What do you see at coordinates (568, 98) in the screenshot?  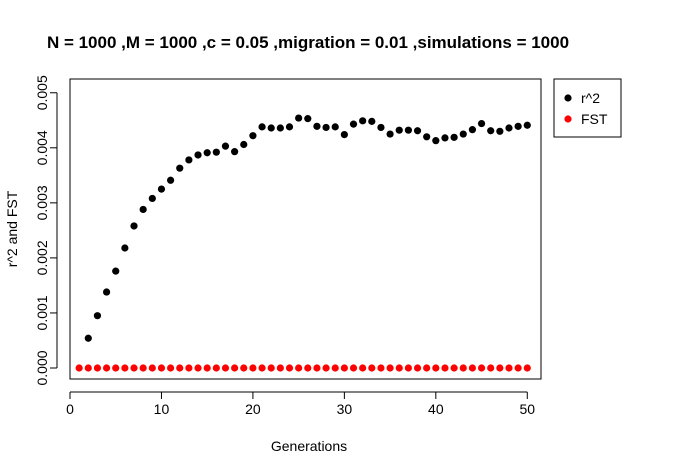 I see `legend-marker-r2` at bounding box center [568, 98].